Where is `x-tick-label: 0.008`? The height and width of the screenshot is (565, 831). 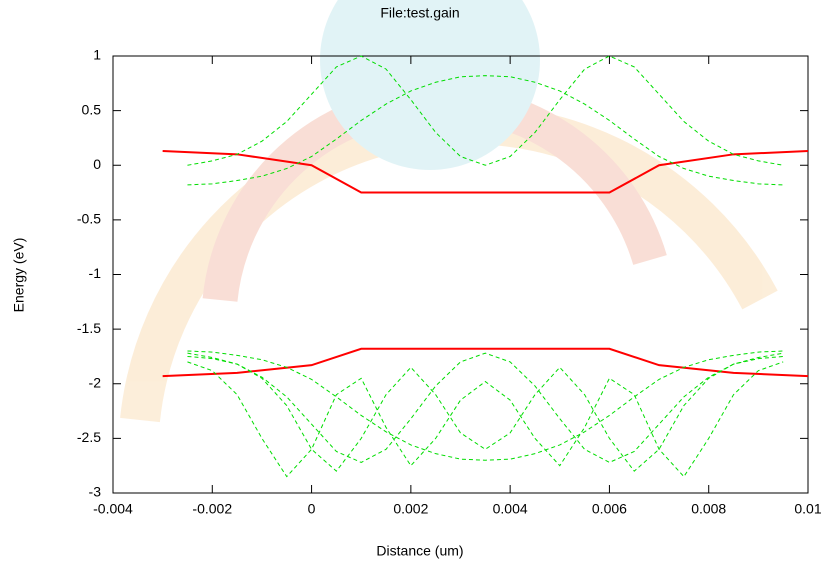
x-tick-label: 0.008 is located at coordinates (708, 509).